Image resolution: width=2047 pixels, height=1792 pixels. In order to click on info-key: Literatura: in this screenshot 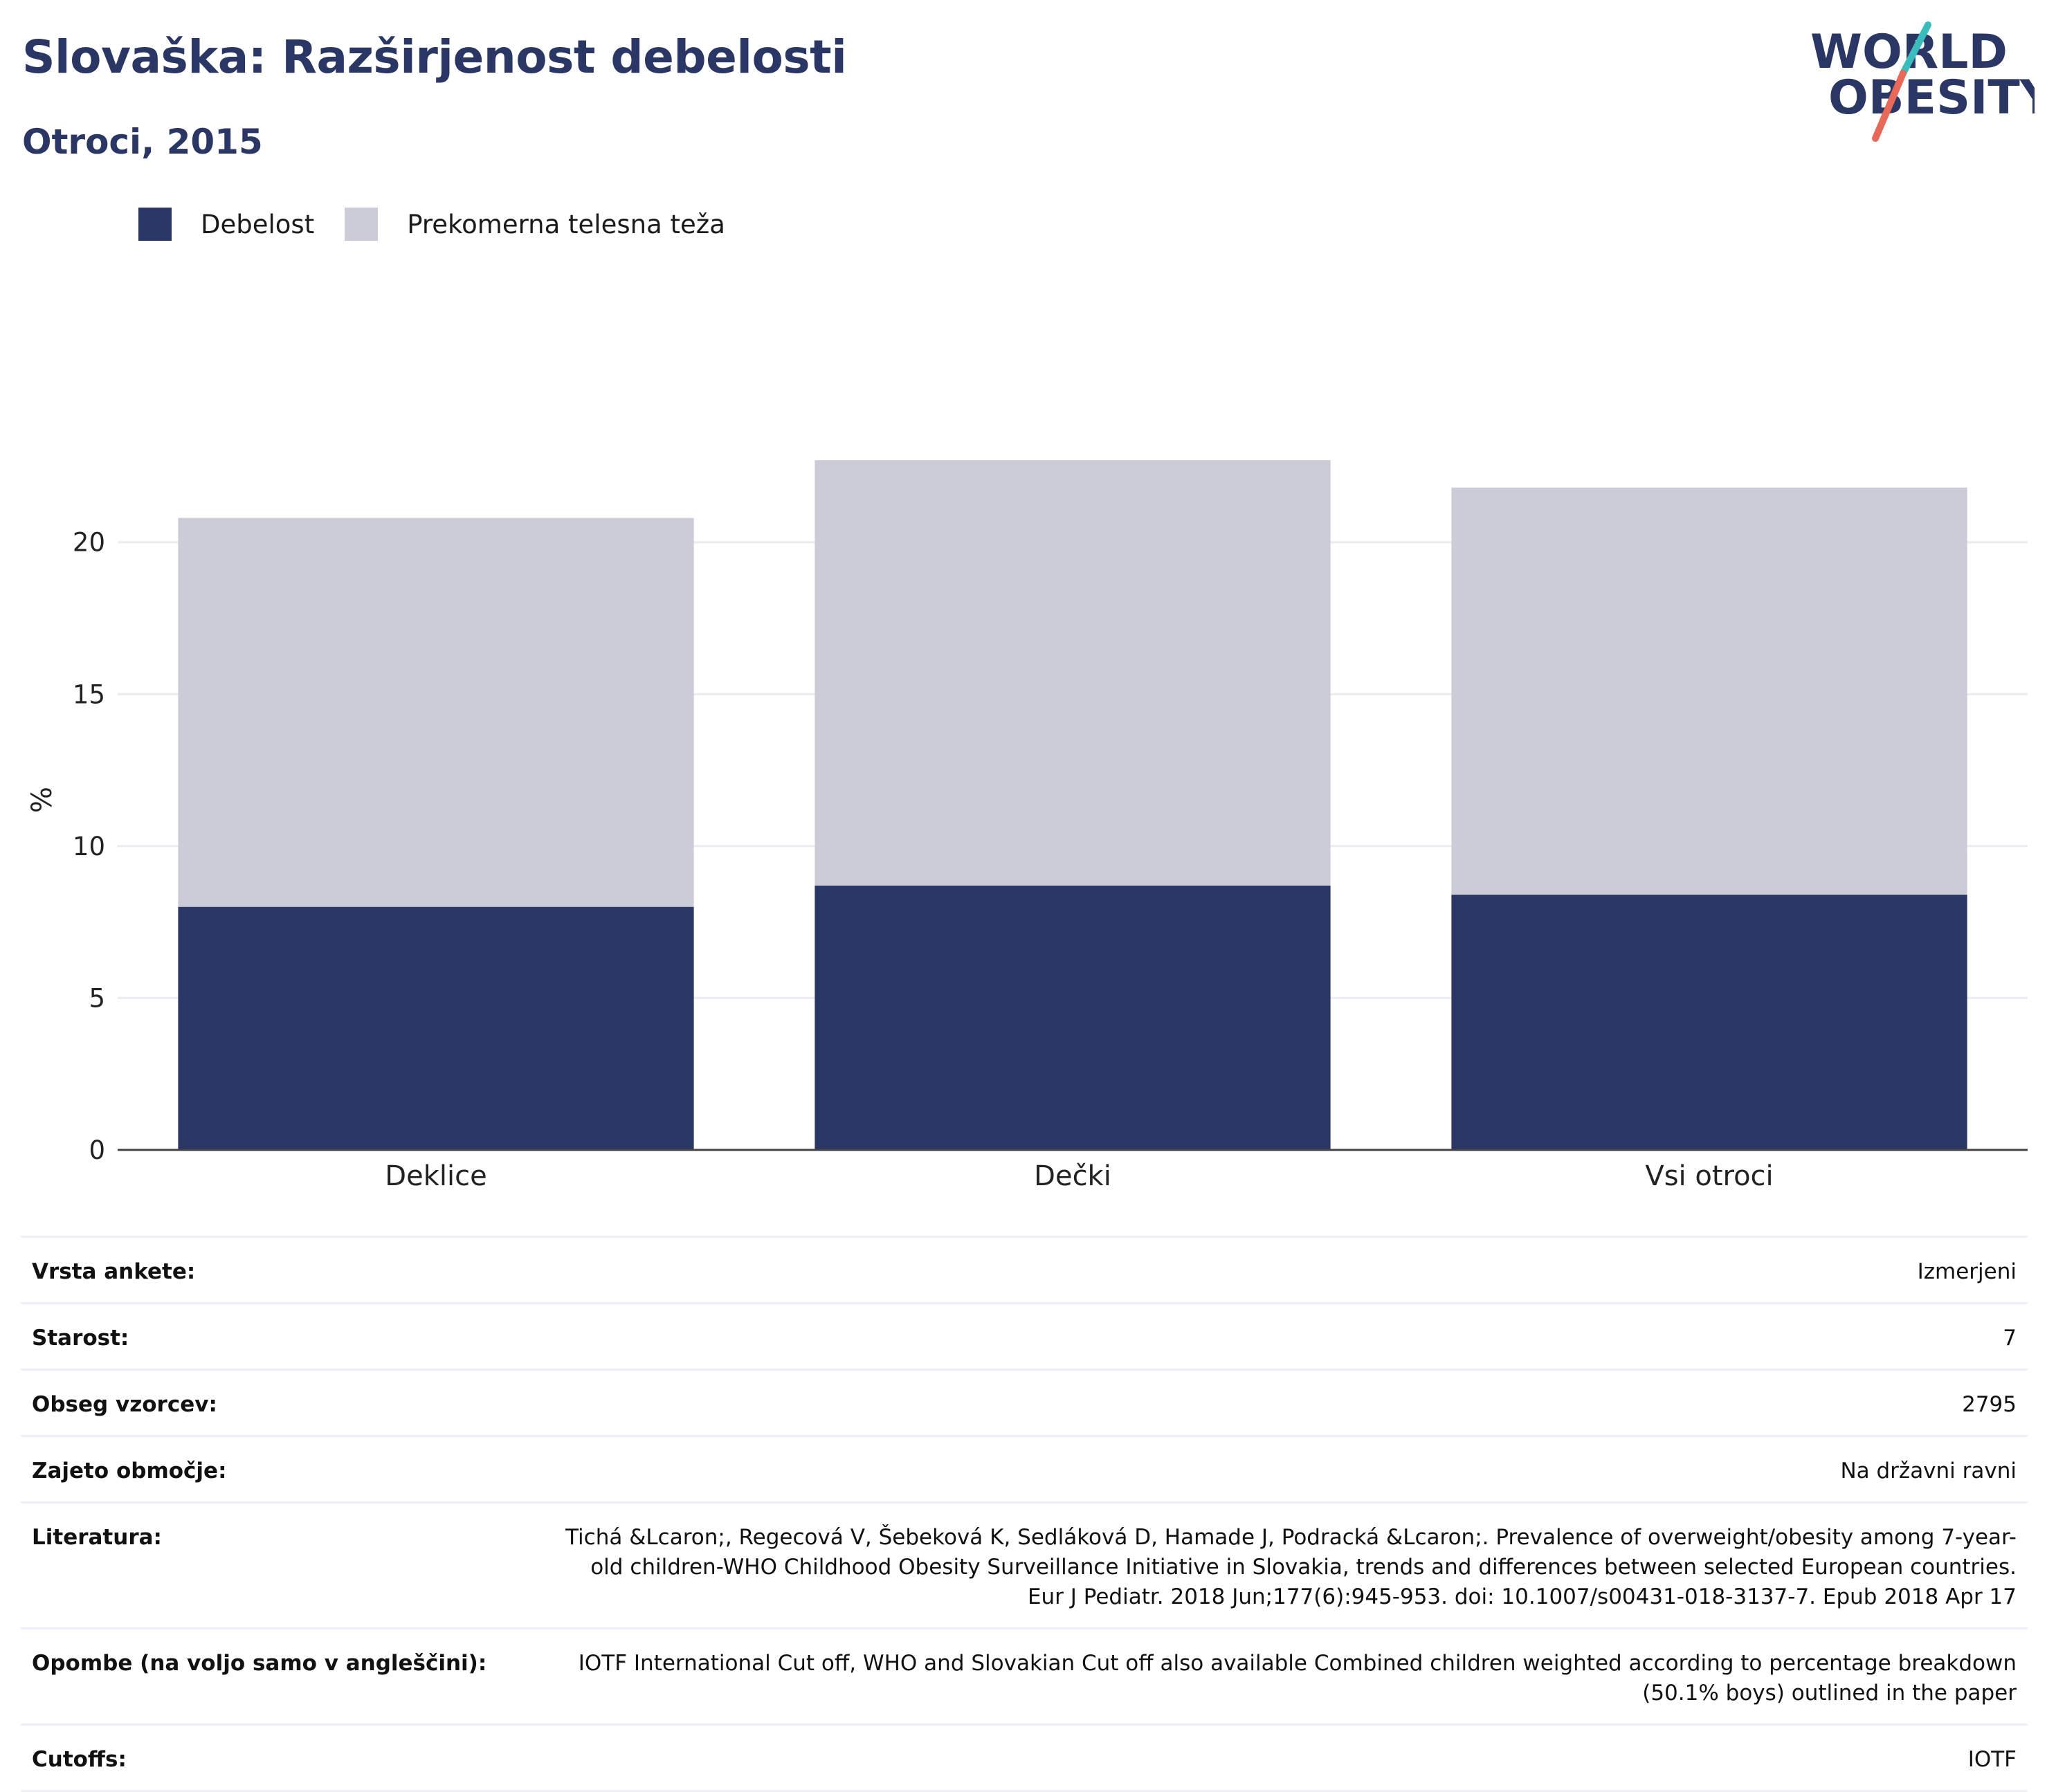, I will do `click(97, 1537)`.